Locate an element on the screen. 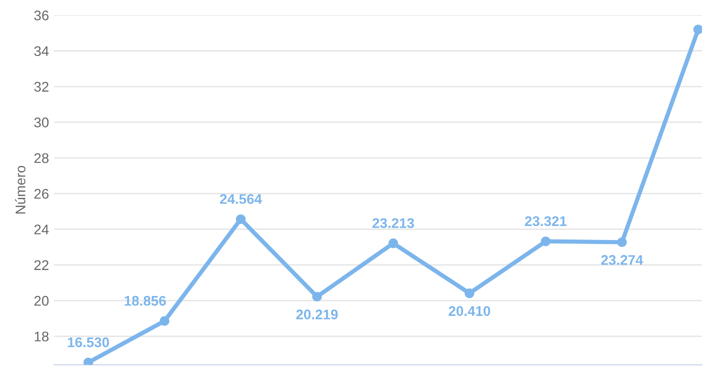 The height and width of the screenshot is (380, 720). data-label: 23.321 is located at coordinates (545, 221).